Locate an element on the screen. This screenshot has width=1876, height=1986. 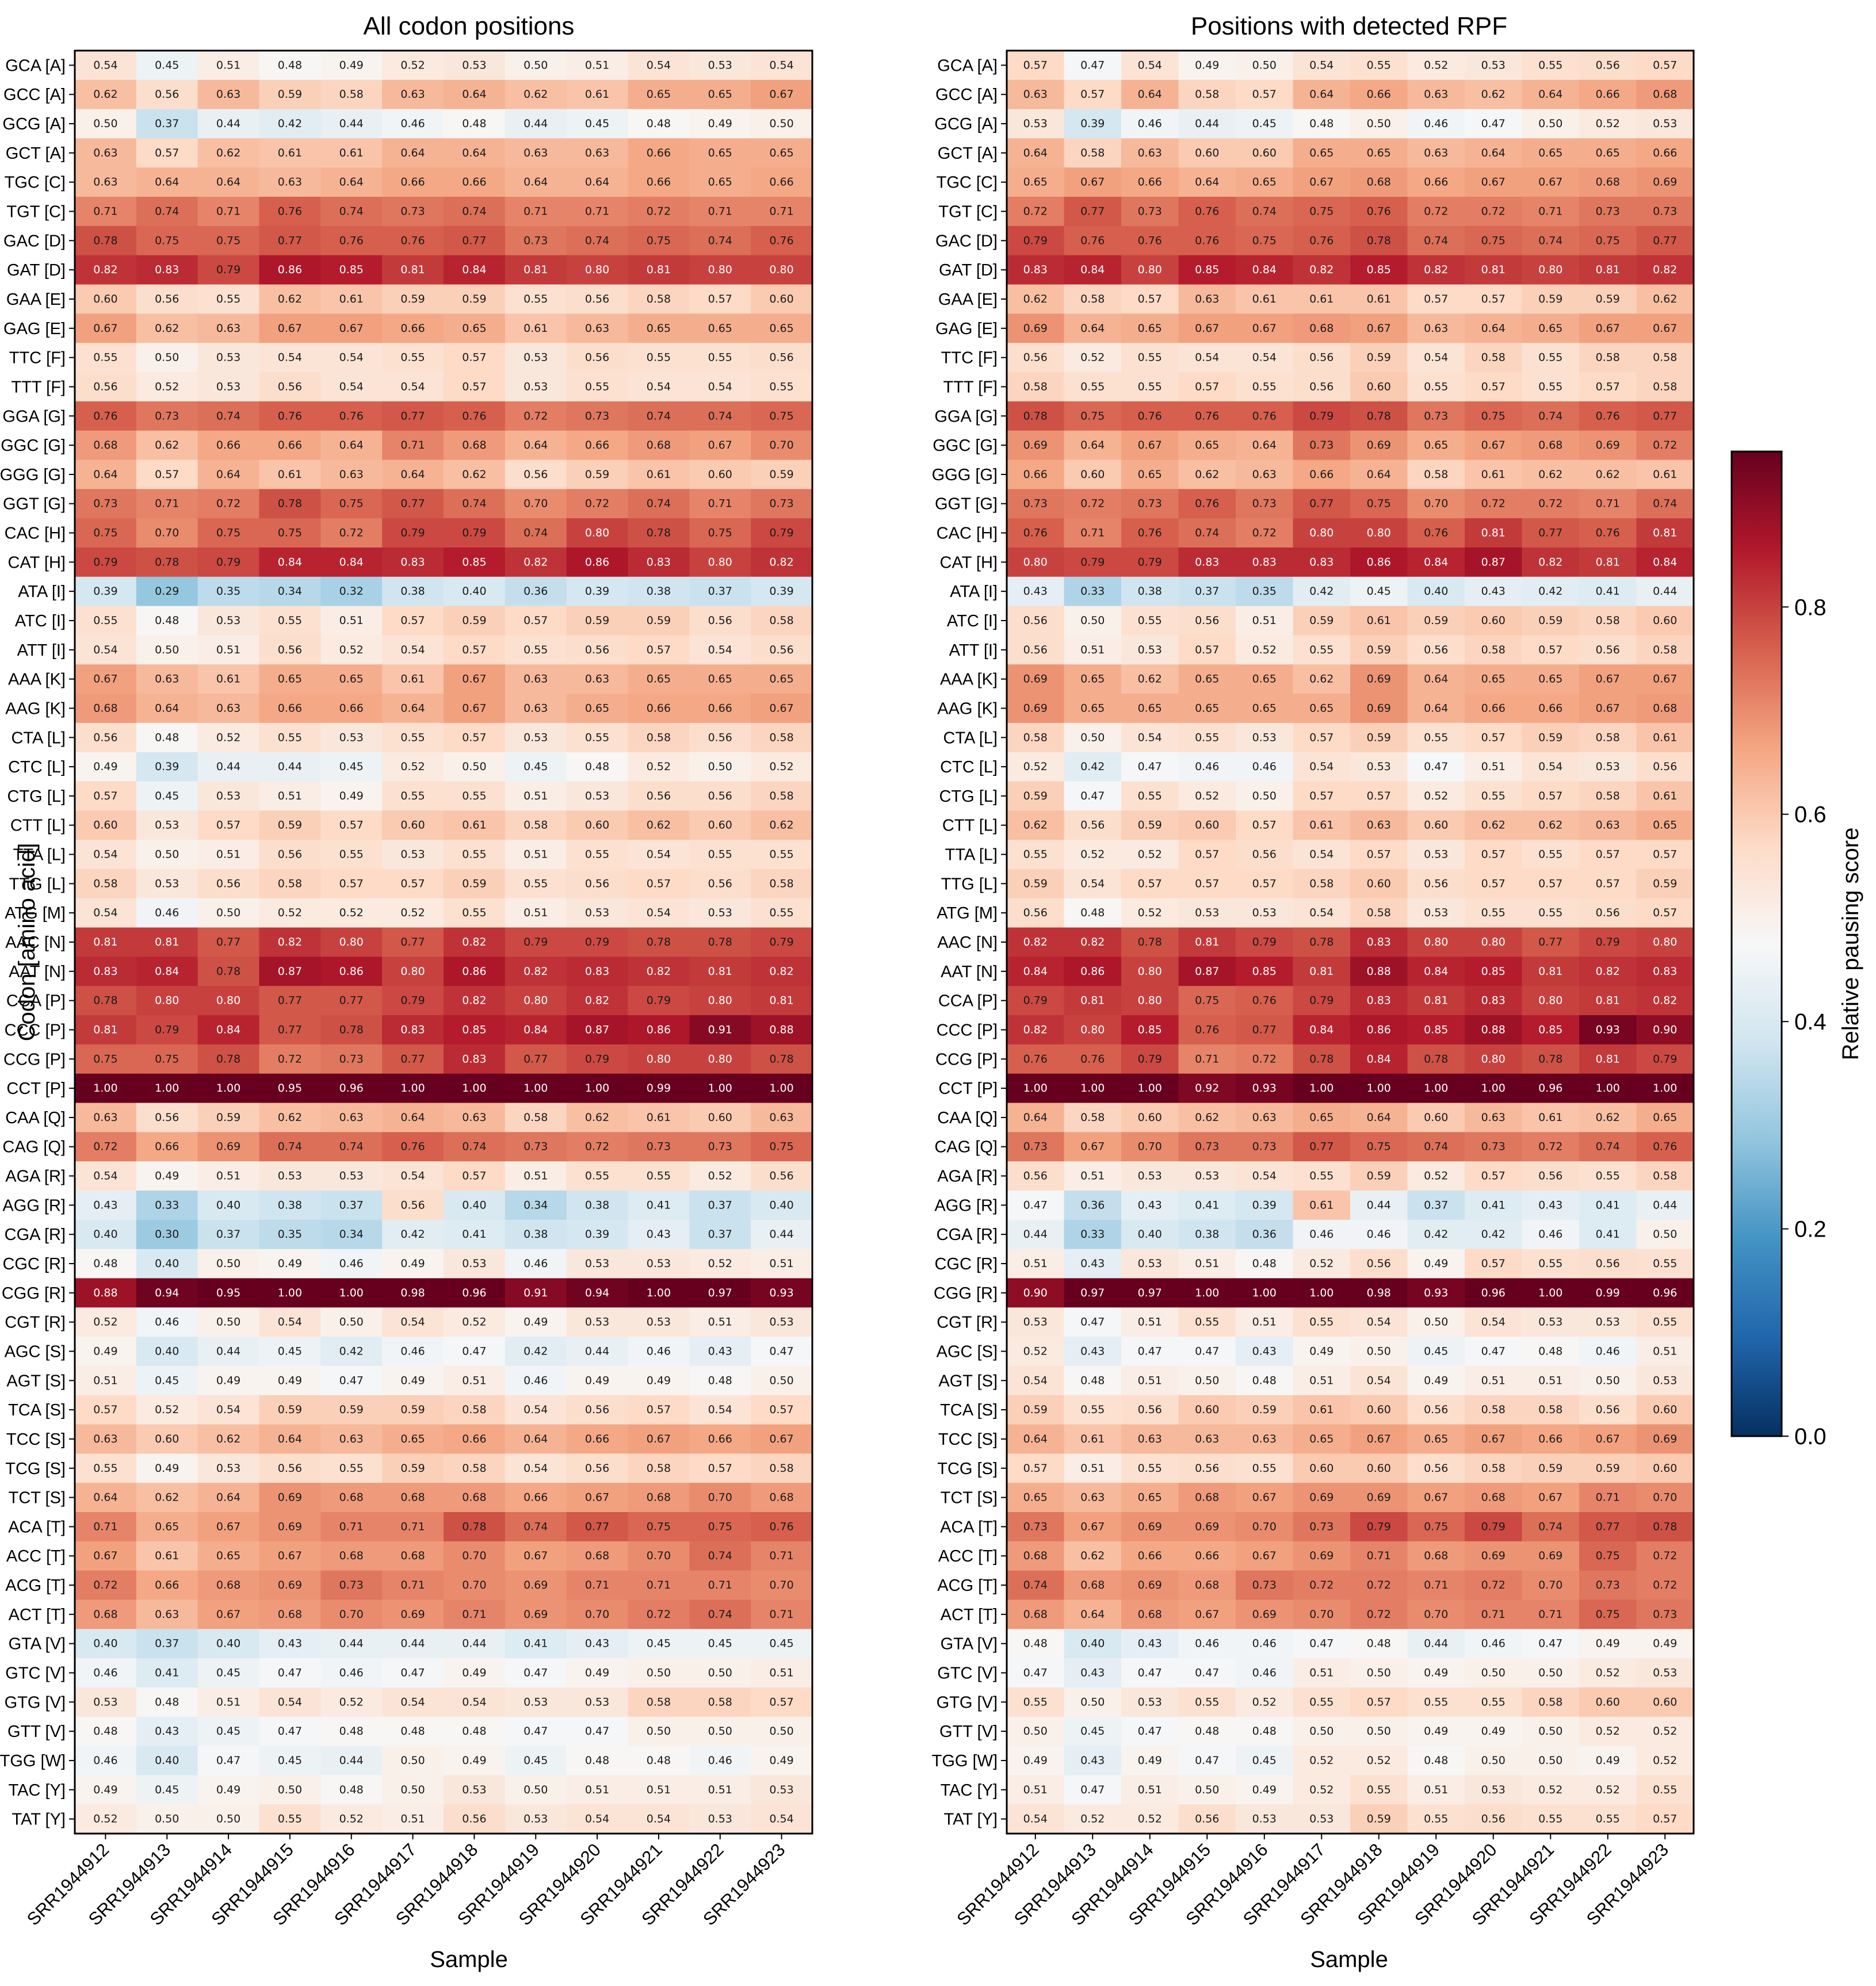
cell-value-label: 0.82 is located at coordinates (536, 562).